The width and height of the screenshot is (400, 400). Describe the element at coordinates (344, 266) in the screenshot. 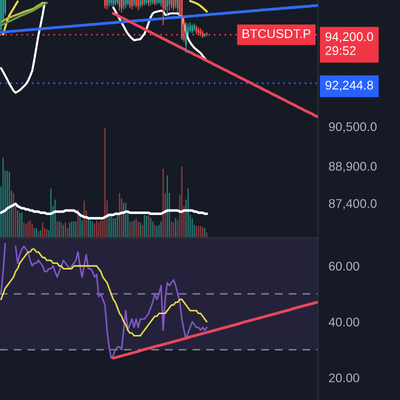

I see `y-tick-label: 60.00` at that location.